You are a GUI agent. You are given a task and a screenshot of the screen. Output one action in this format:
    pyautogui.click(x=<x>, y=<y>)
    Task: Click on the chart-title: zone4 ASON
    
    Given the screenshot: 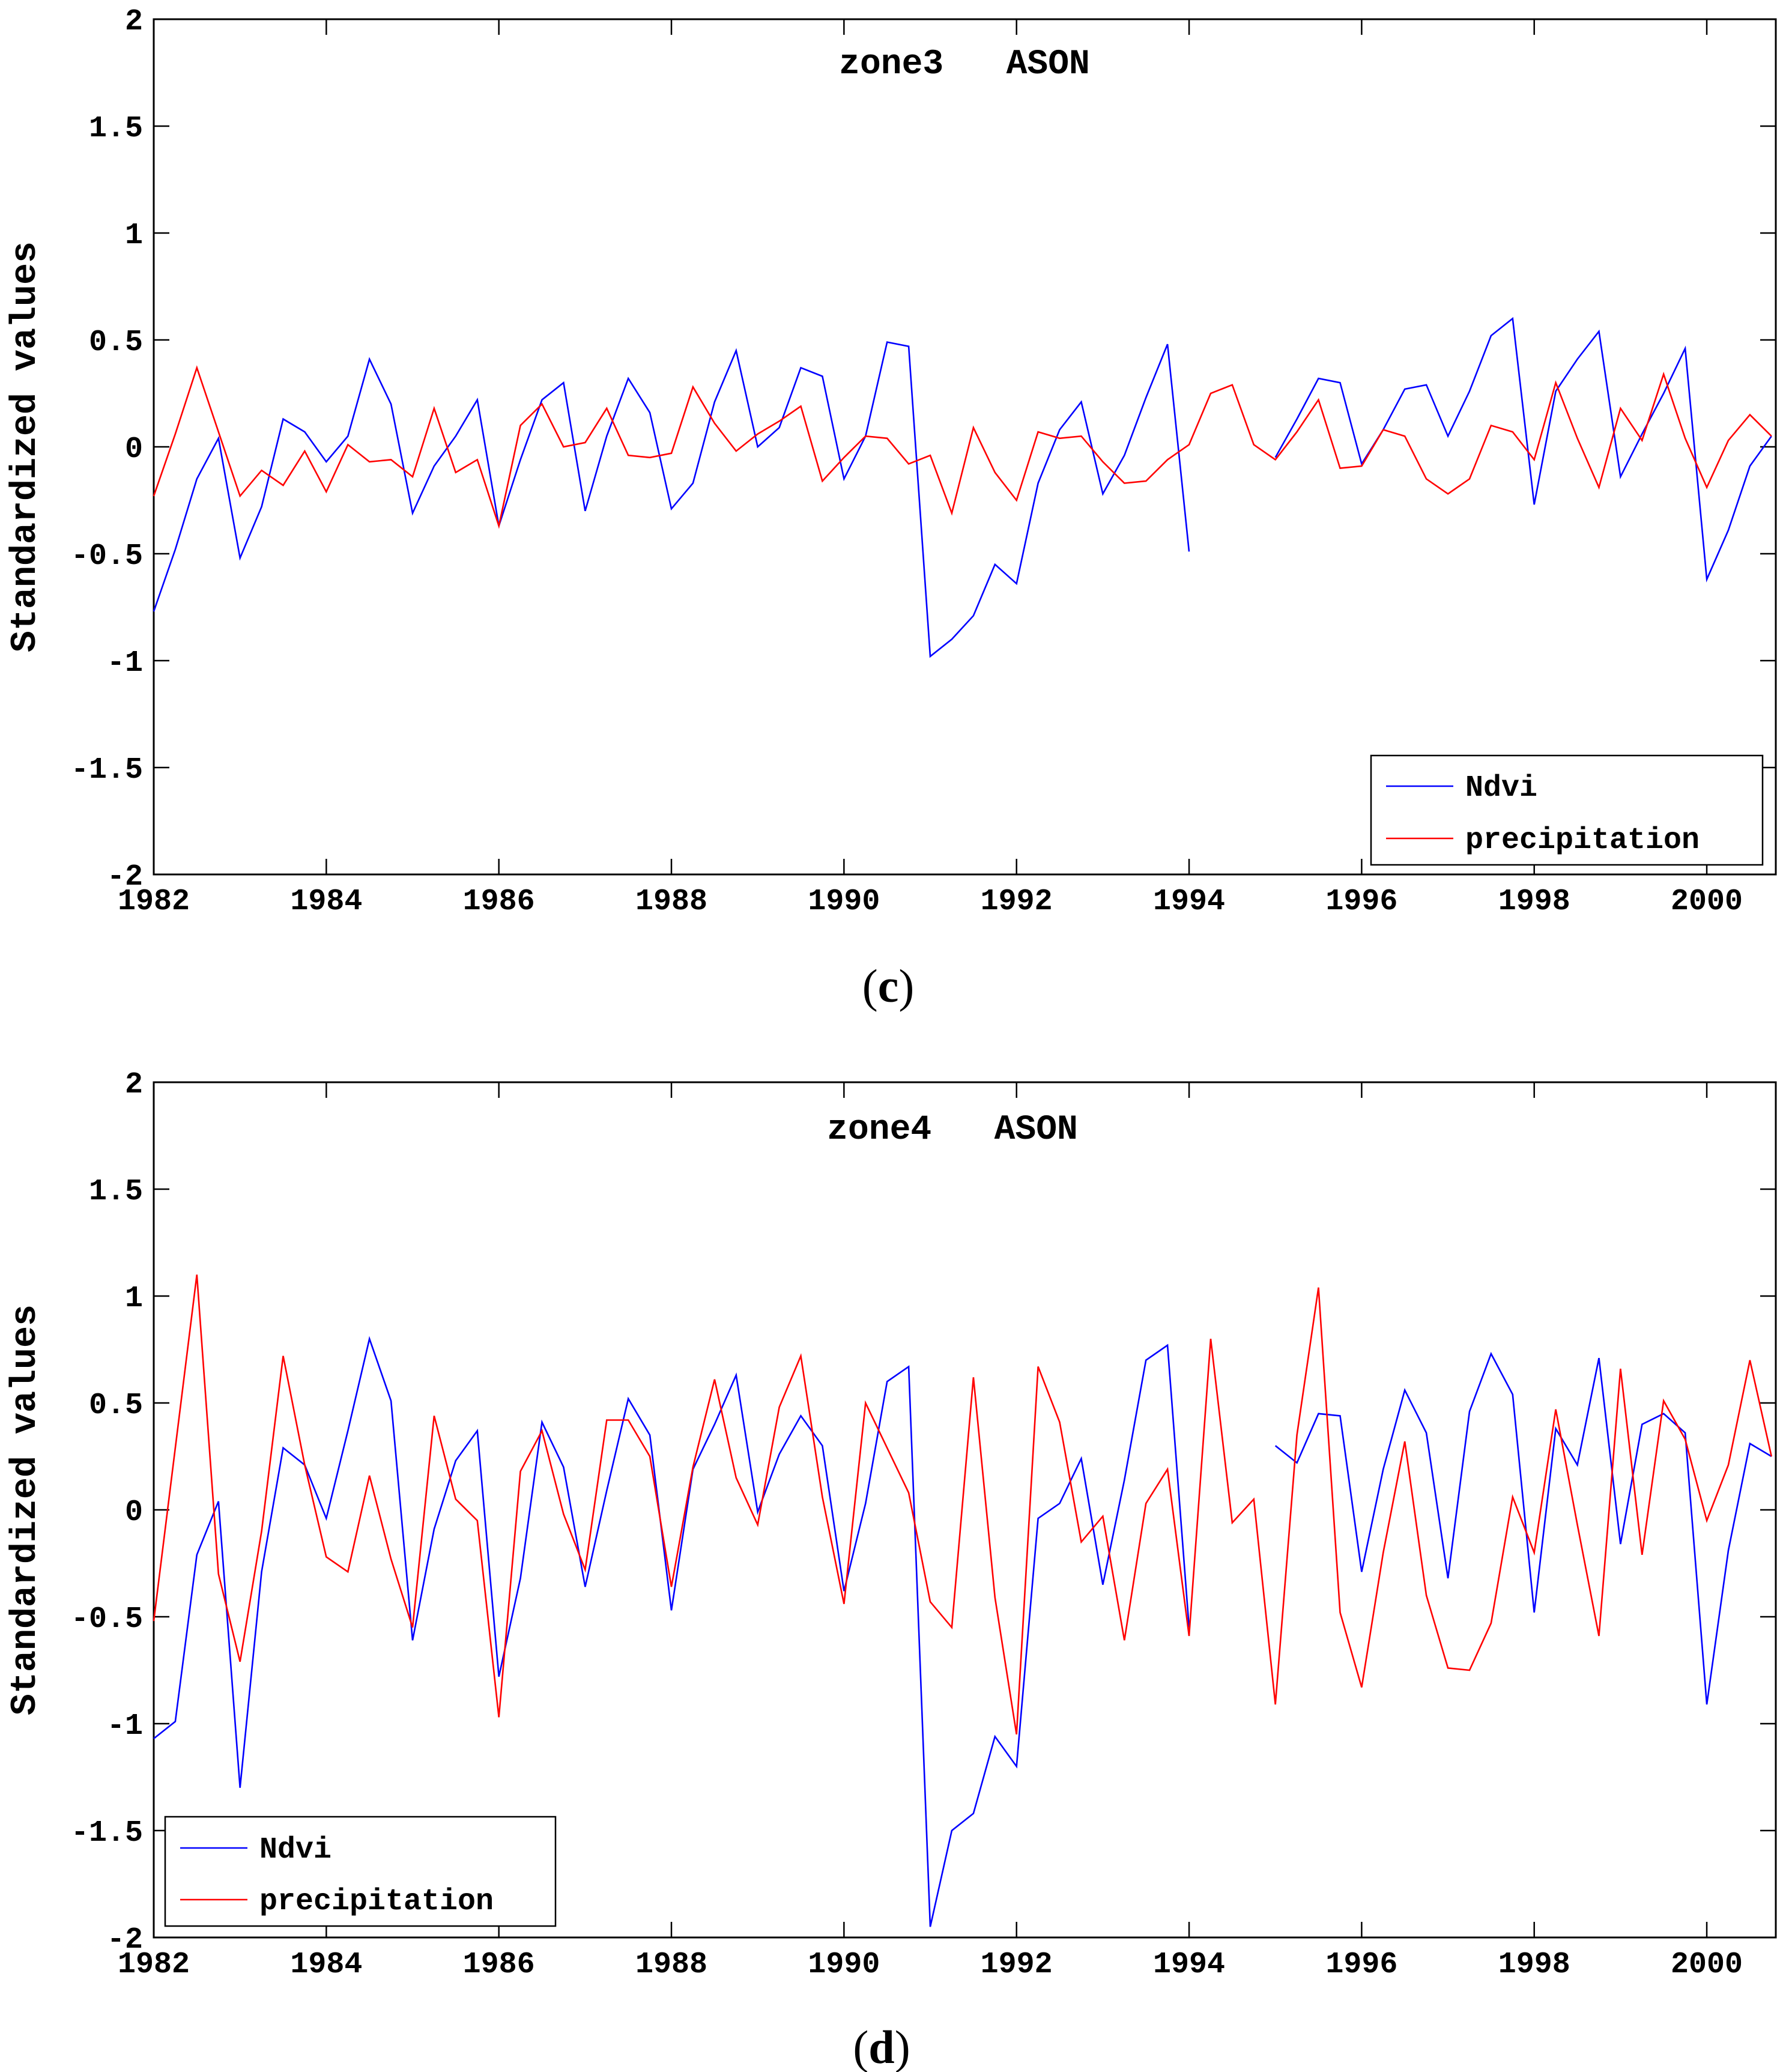 What is the action you would take?
    pyautogui.click(x=952, y=1130)
    